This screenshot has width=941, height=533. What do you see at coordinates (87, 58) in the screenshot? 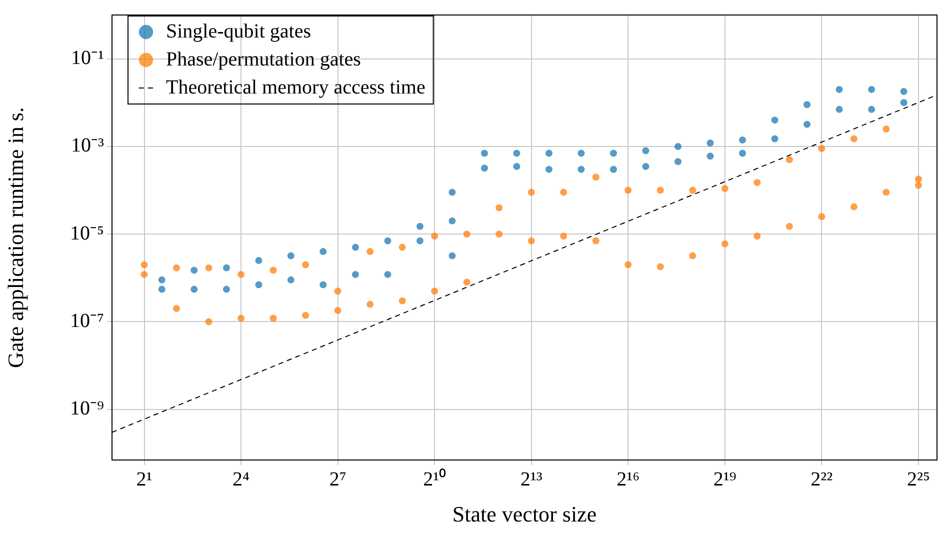
I see `y-tick-label: 10⁻¹` at bounding box center [87, 58].